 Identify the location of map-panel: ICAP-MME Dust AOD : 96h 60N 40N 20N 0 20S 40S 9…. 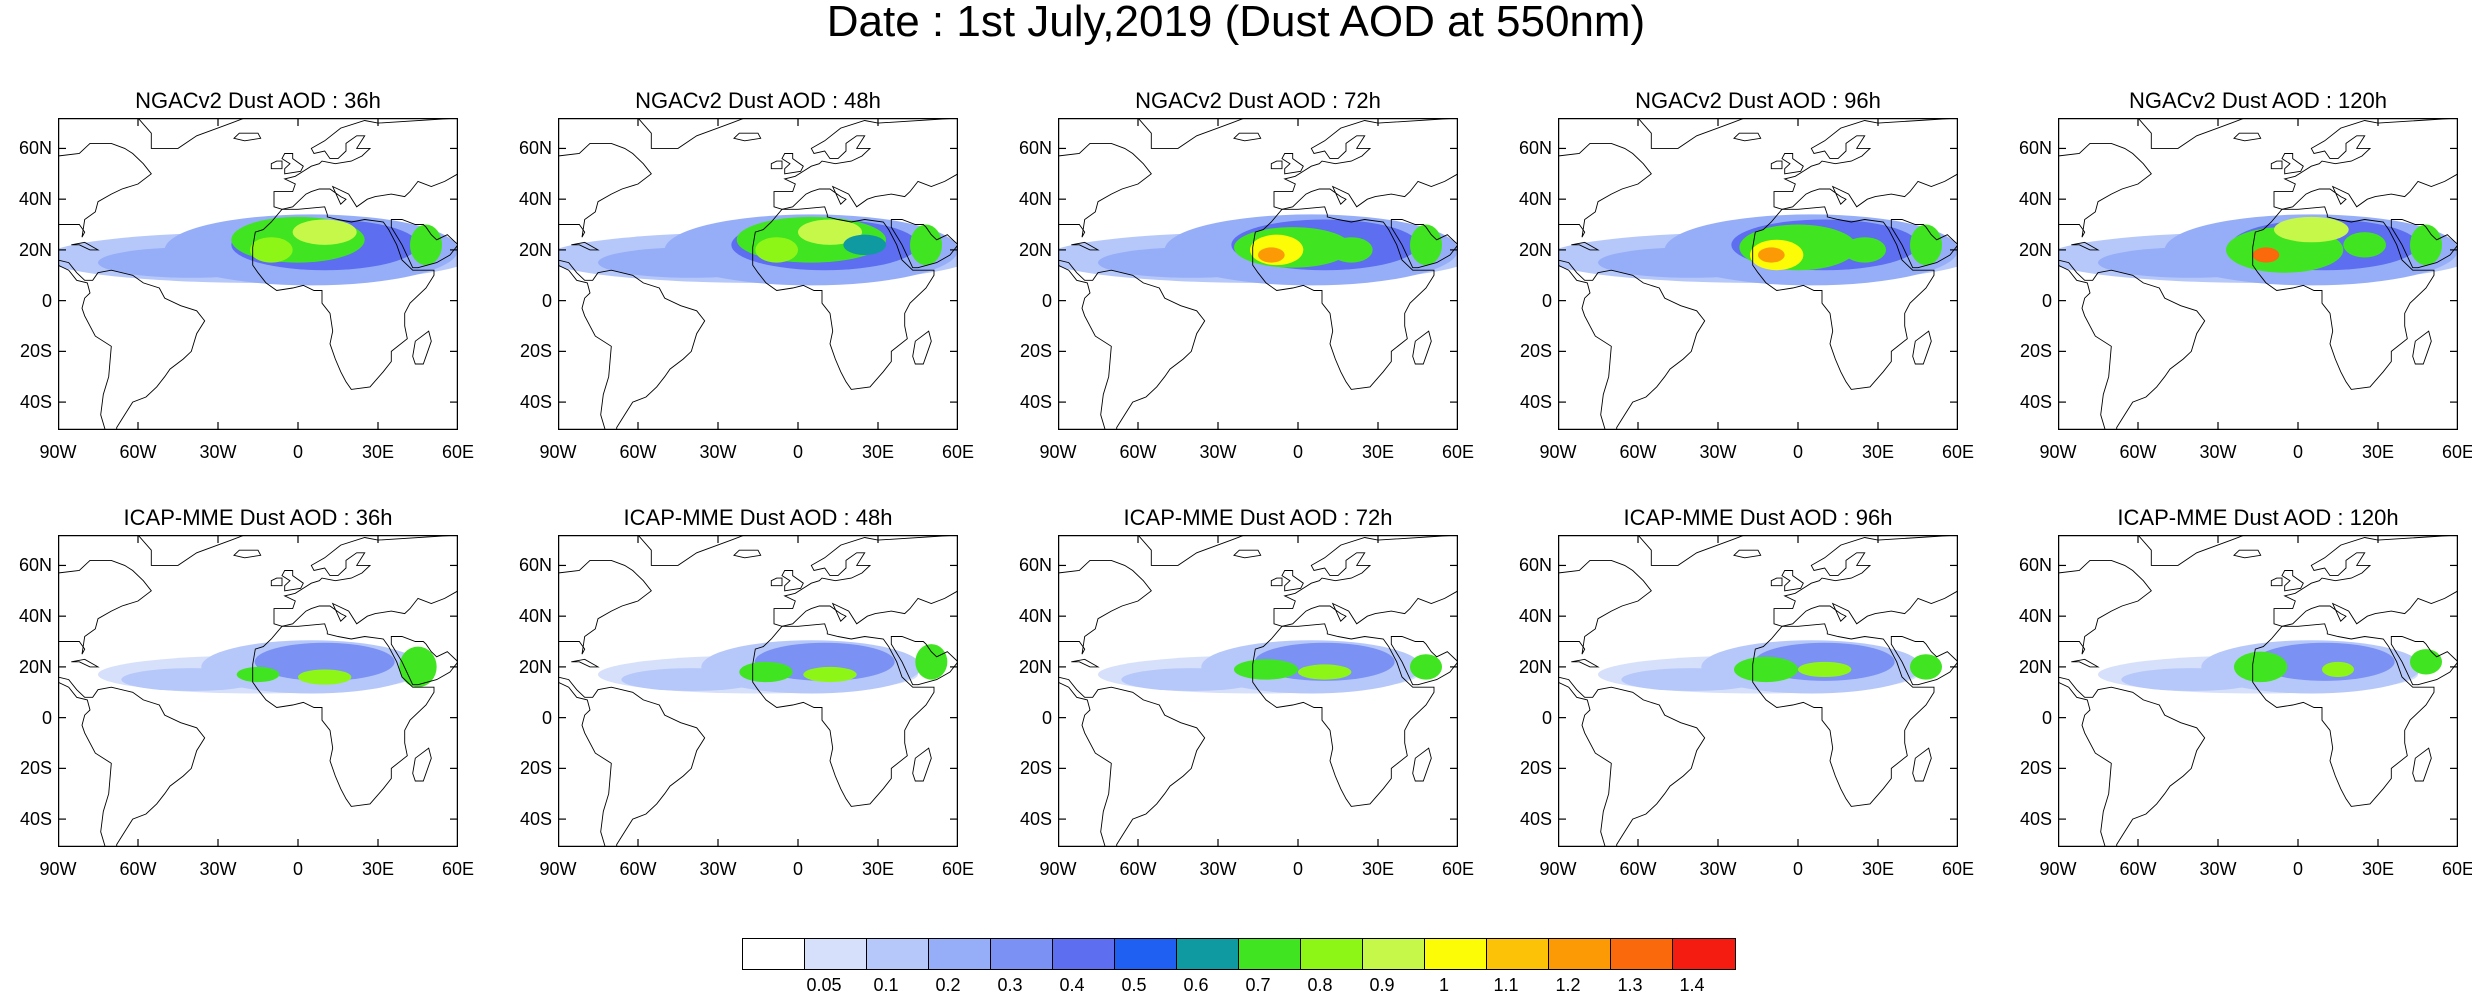
(1750, 735).